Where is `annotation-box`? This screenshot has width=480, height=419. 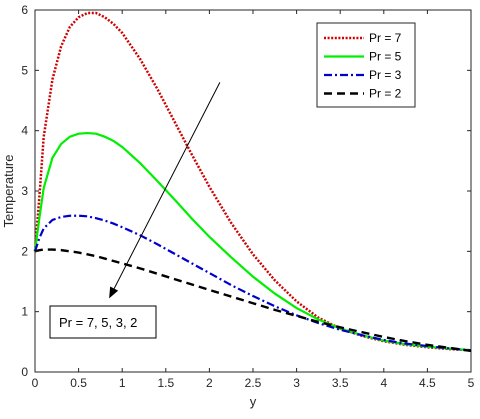
annotation-box is located at coordinates (103, 322).